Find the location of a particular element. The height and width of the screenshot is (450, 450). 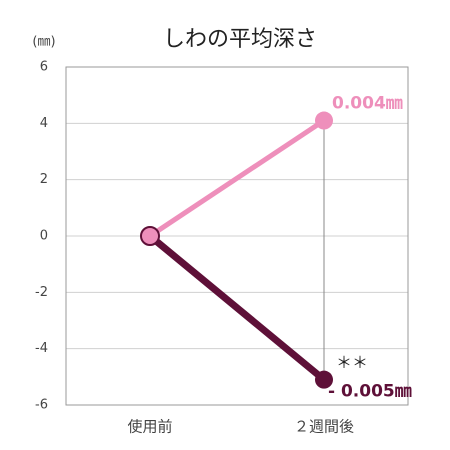

value-label: - 0.005㎜ is located at coordinates (370, 392).